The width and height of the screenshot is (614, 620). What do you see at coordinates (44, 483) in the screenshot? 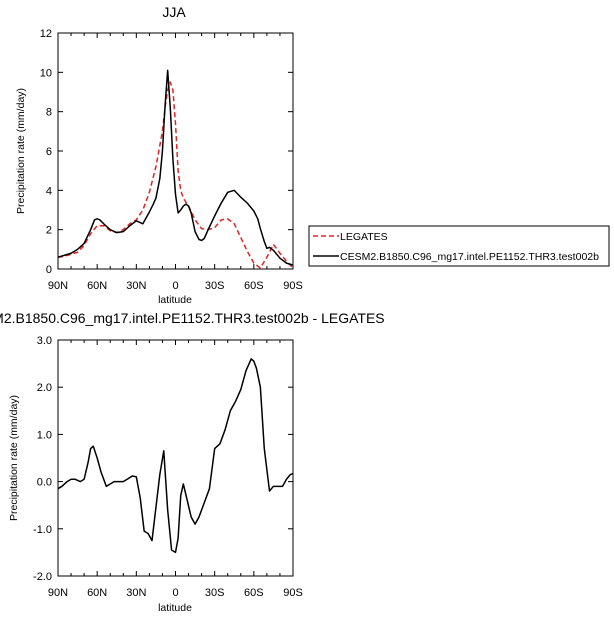
I see `y-tick-label: 0.0` at bounding box center [44, 483].